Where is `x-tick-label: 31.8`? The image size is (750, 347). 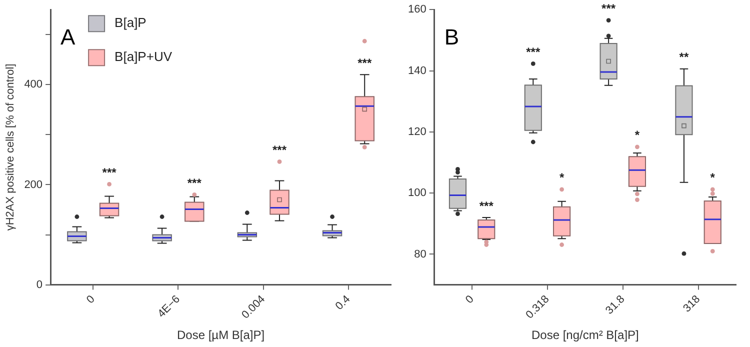
x-tick-label: 31.8 is located at coordinates (616, 305).